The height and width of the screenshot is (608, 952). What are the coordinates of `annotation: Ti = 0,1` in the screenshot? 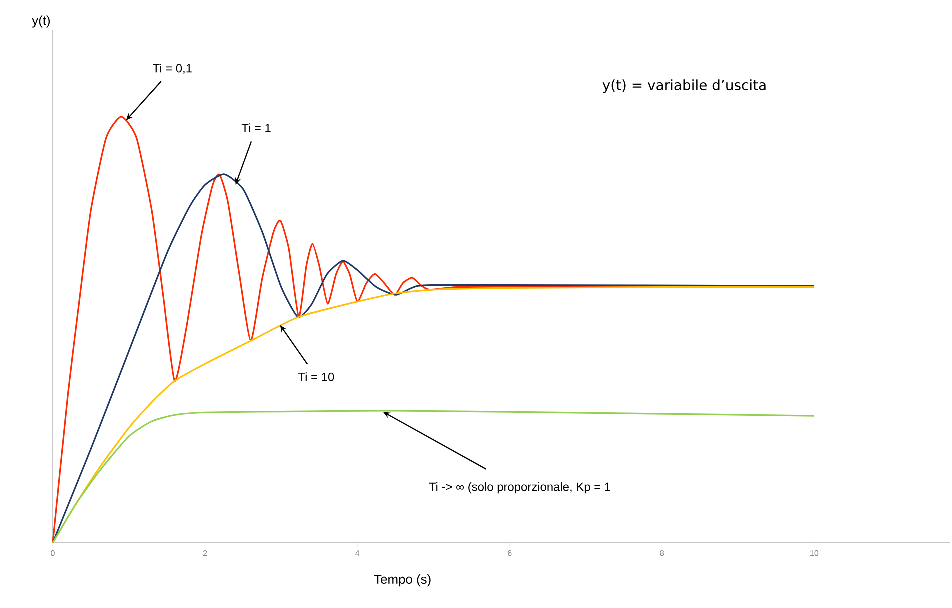 It's located at (172, 69).